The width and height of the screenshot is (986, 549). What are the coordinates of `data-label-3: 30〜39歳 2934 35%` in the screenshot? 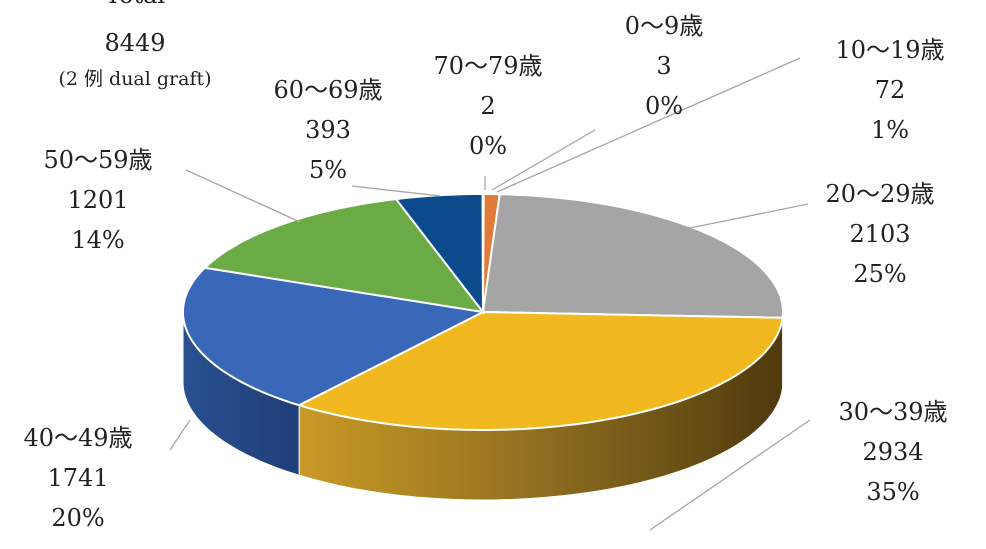 It's located at (893, 452).